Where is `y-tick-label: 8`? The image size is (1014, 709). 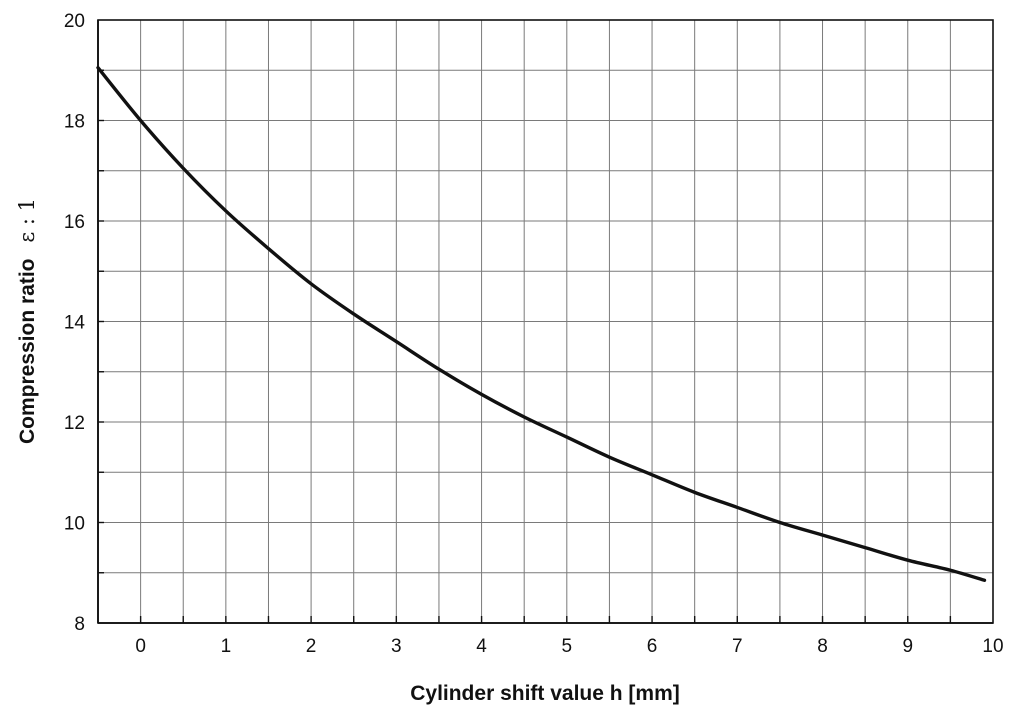
y-tick-label: 8 is located at coordinates (79, 624).